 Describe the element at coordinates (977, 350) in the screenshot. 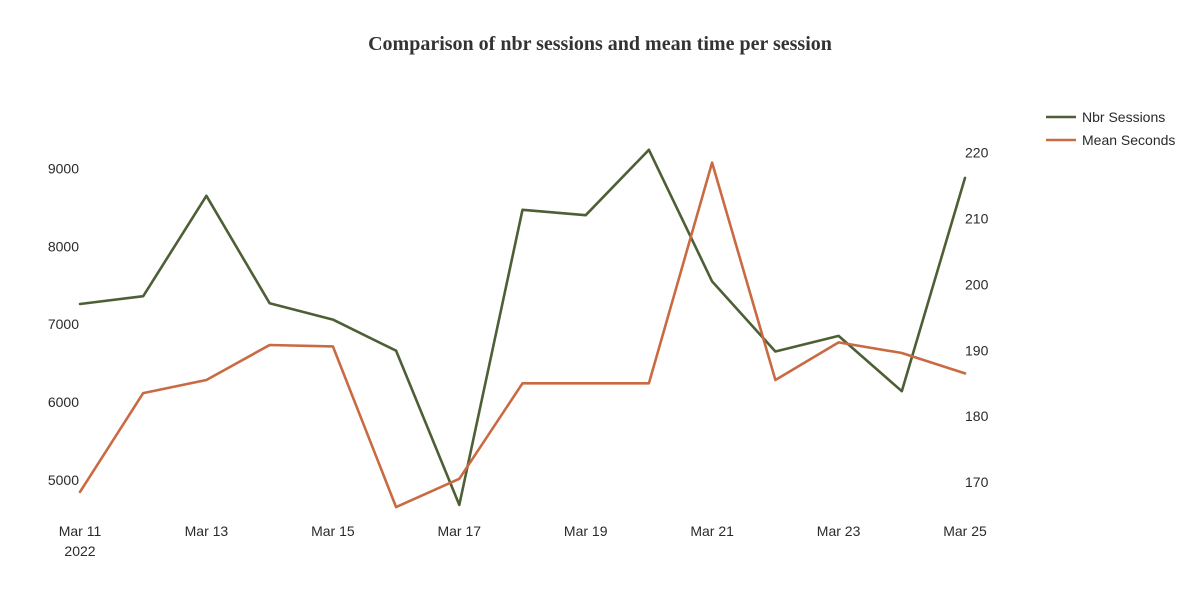

I see `y-right-tick-label: 190` at that location.